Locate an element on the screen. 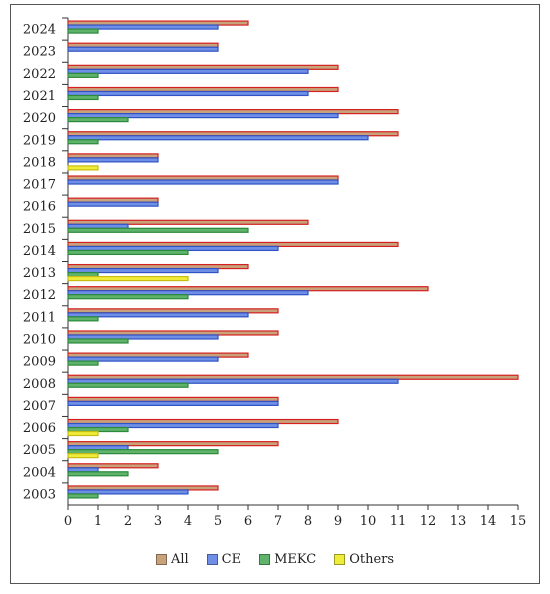  x-tick-label: 15 is located at coordinates (518, 521).